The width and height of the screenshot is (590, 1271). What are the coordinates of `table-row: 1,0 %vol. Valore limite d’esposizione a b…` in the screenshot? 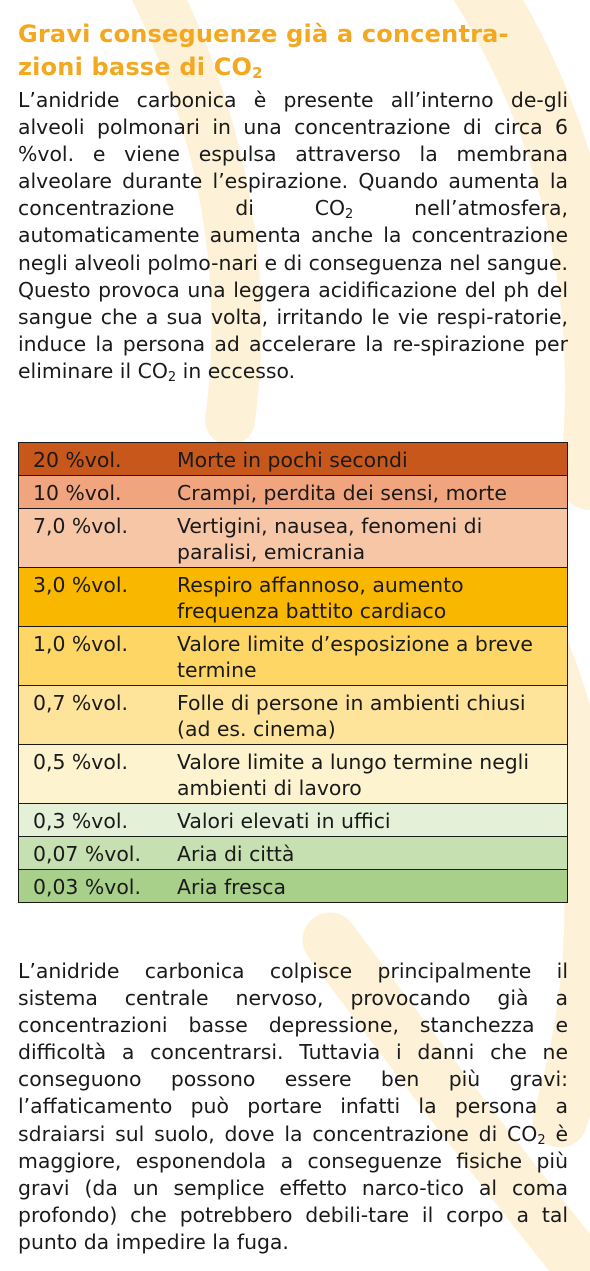 It's located at (293, 656).